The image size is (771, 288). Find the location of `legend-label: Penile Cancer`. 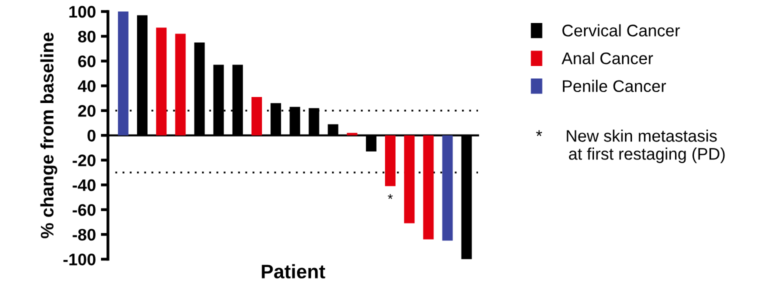

legend-label: Penile Cancer is located at coordinates (614, 86).